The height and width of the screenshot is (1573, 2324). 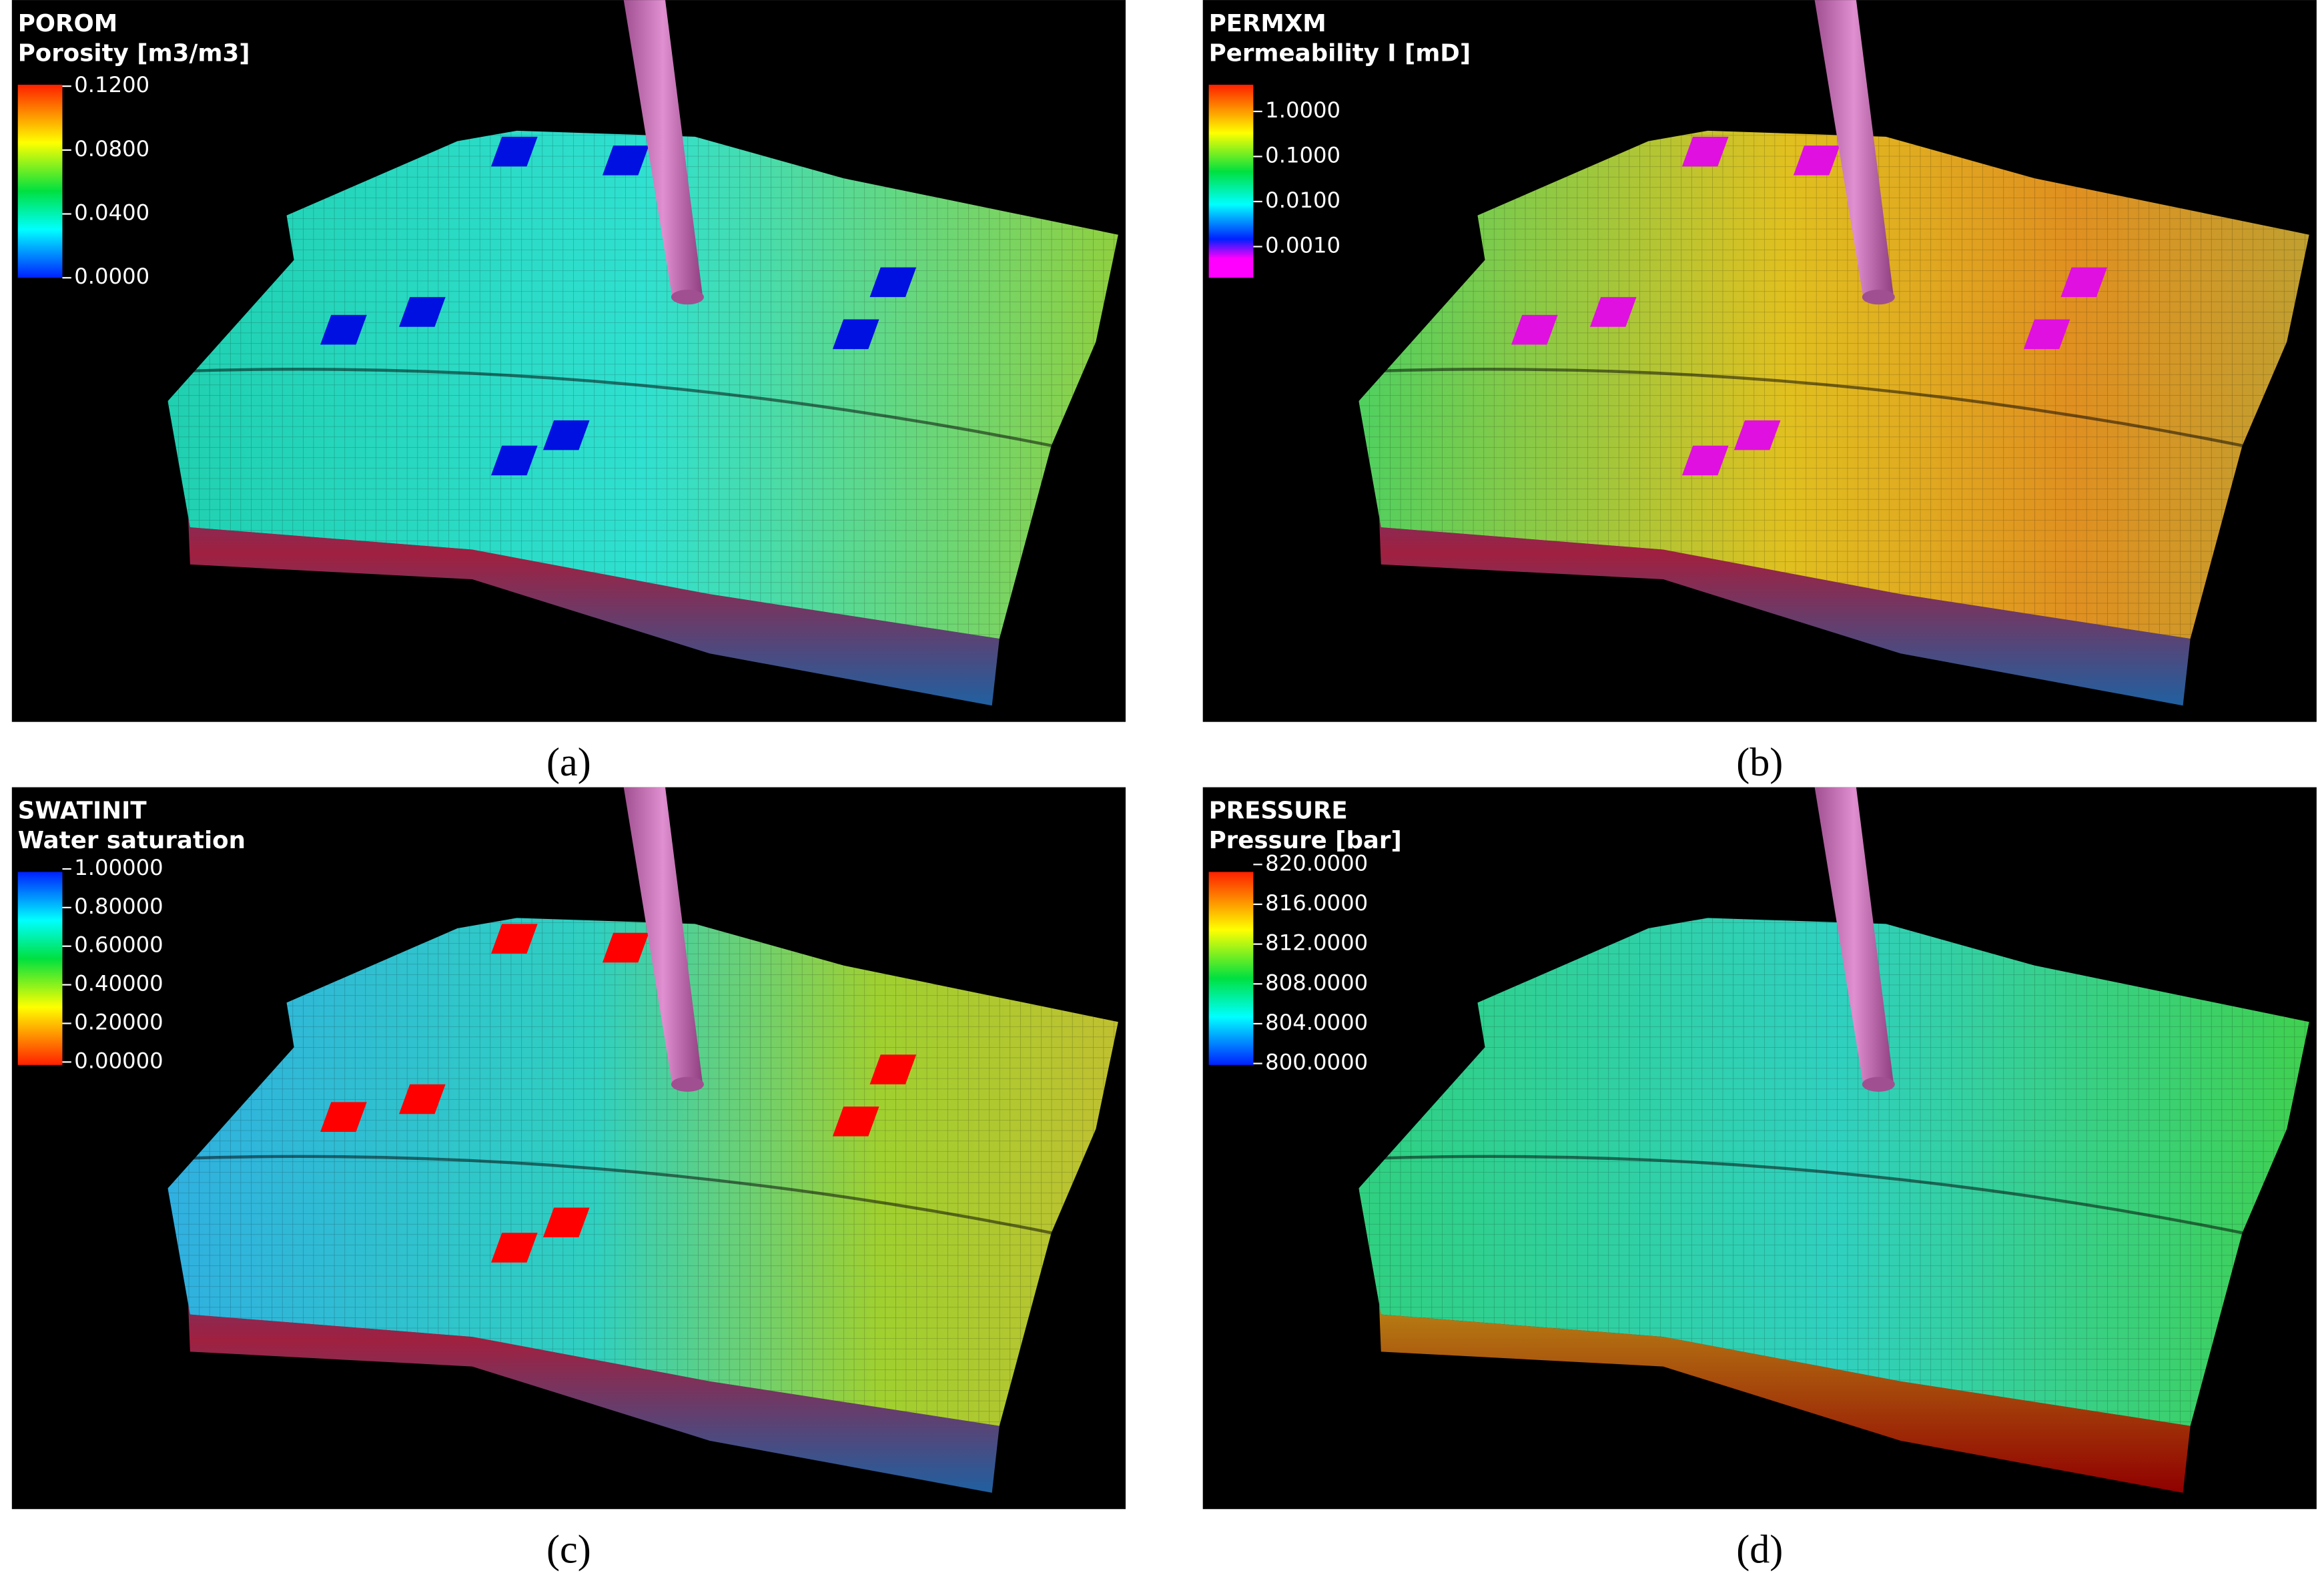 I want to click on scale-label: 0.0800, so click(x=111, y=149).